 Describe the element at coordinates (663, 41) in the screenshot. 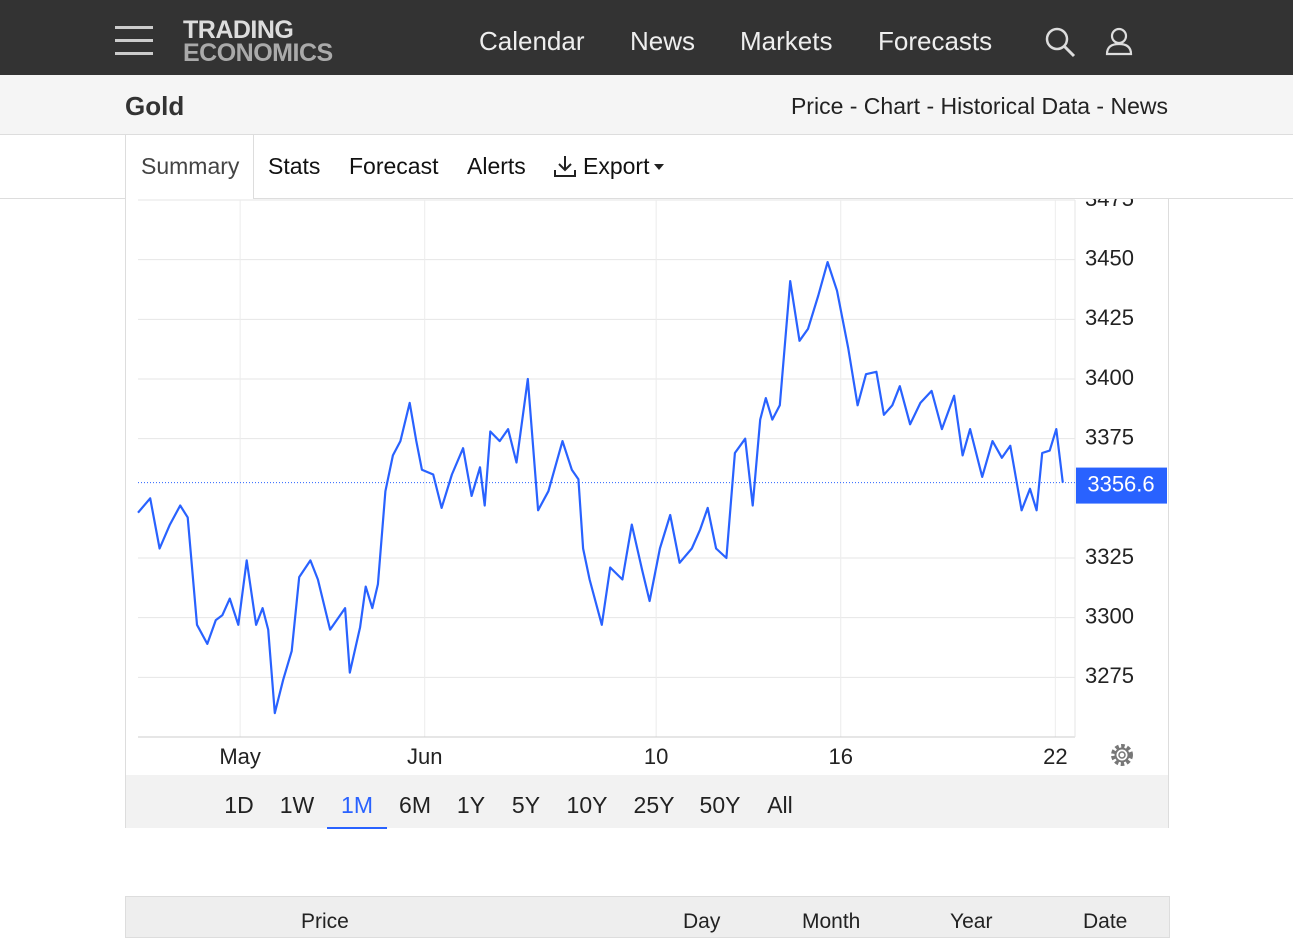

I see `nav-link: News` at that location.